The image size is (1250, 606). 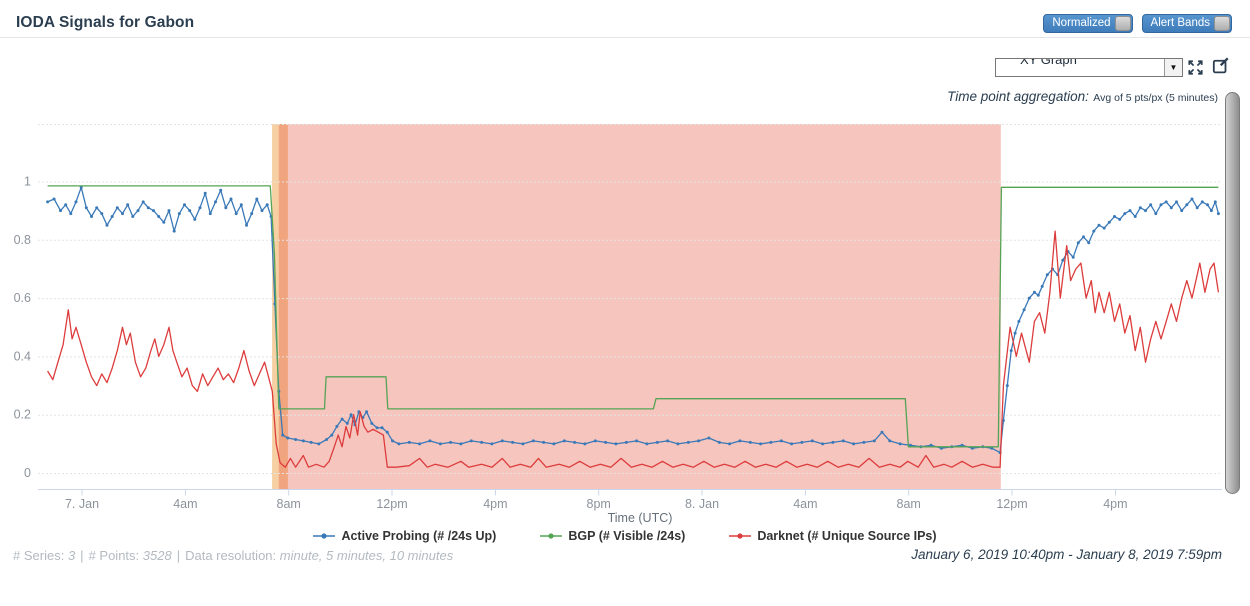 I want to click on x-tick-label: 8pm, so click(x=599, y=504).